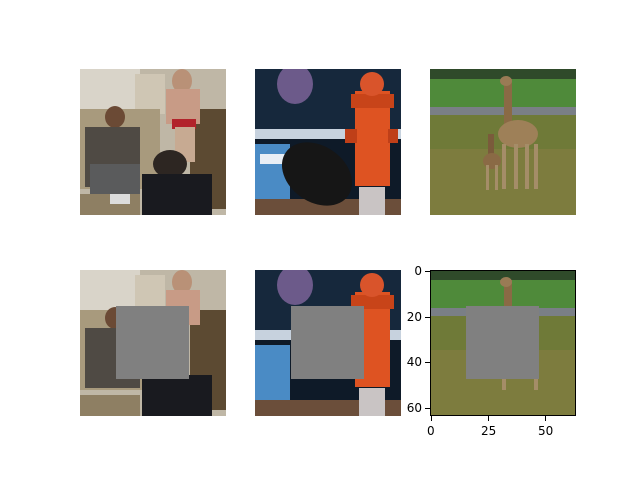 The height and width of the screenshot is (480, 640). I want to click on giraffes-image, so click(503, 142).